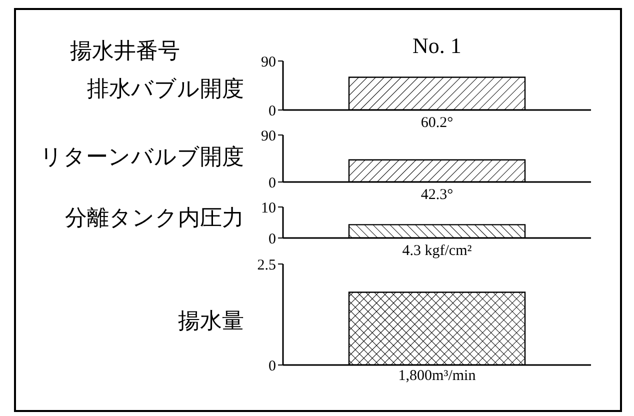 This screenshot has width=634, height=416. I want to click on x-tick-label: No. 1, so click(437, 45).